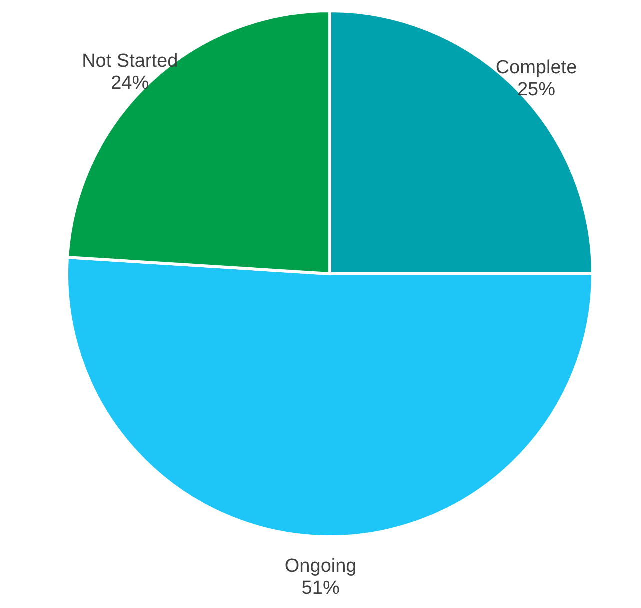 This screenshot has width=641, height=608. What do you see at coordinates (130, 83) in the screenshot?
I see `data-label: 24%` at bounding box center [130, 83].